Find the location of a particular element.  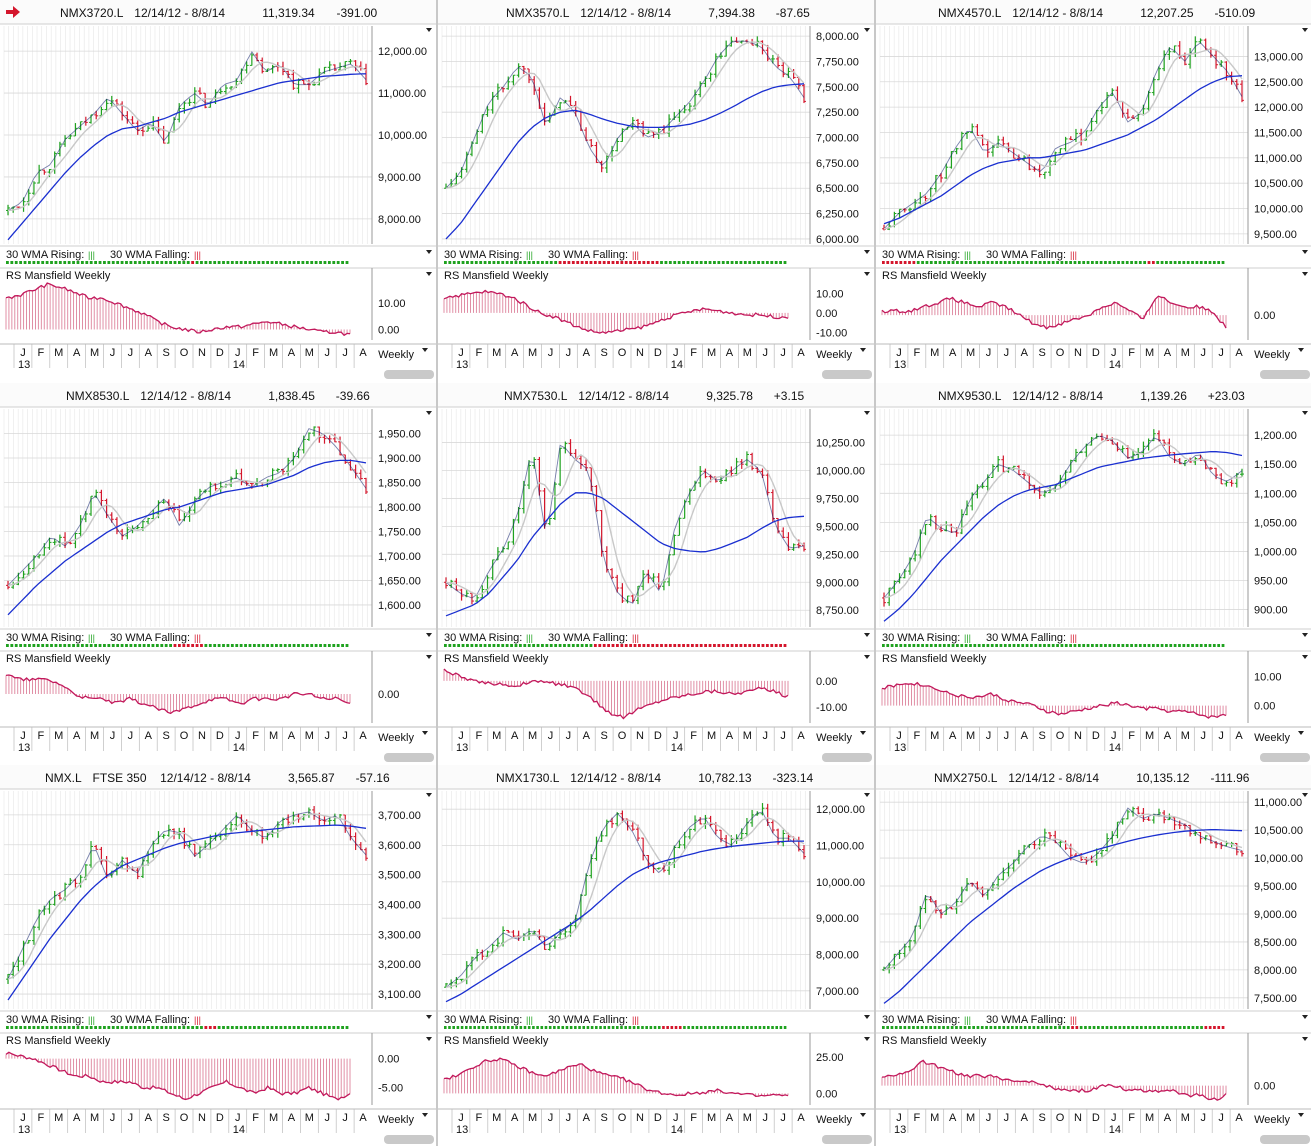

rs-tick-label: 25.00 is located at coordinates (830, 1058).